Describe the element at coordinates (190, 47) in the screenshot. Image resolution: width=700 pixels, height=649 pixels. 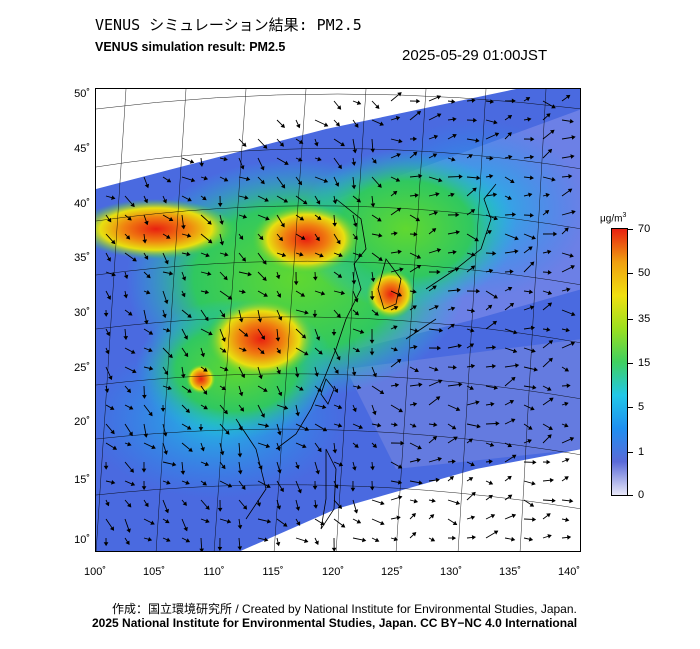
I see `title-english: VENUS simulation result: PM2.5` at that location.